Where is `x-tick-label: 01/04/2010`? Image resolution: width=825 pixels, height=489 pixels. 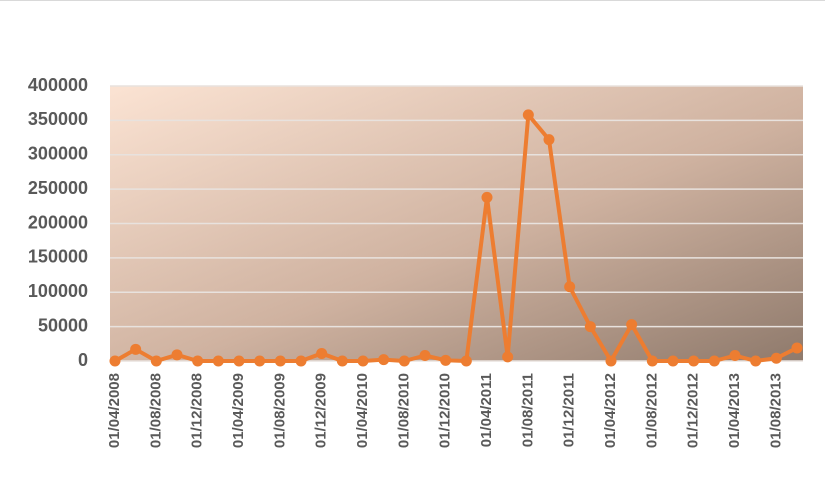
x-tick-label: 01/04/2010 is located at coordinates (362, 410).